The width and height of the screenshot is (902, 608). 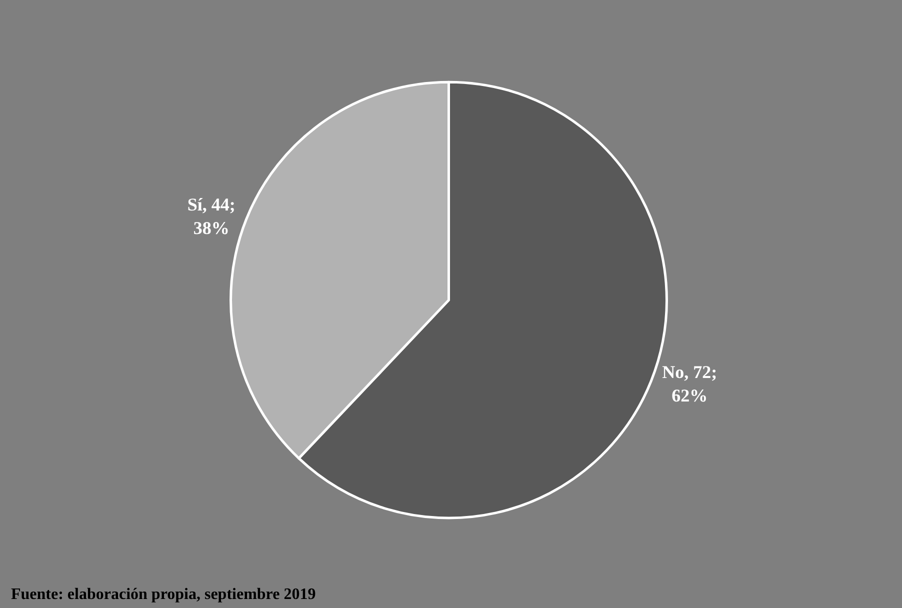 What do you see at coordinates (211, 216) in the screenshot?
I see `slice-label: Sí, 44; 38%` at bounding box center [211, 216].